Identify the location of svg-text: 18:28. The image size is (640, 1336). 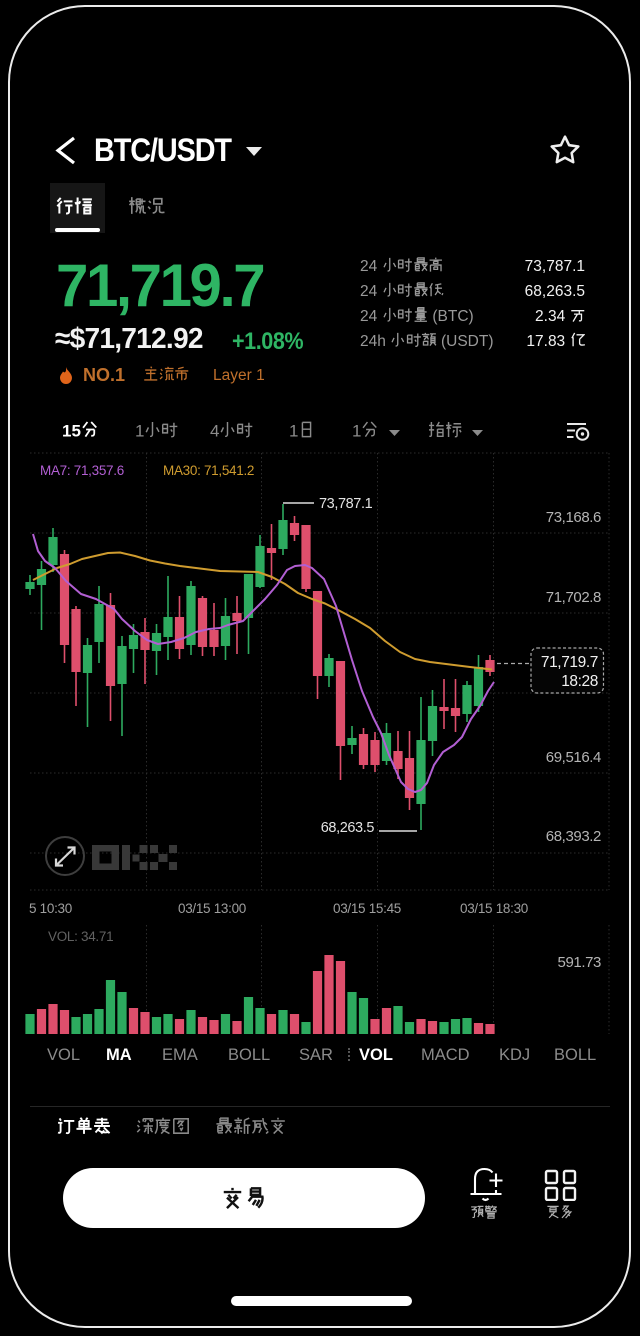
(579, 681).